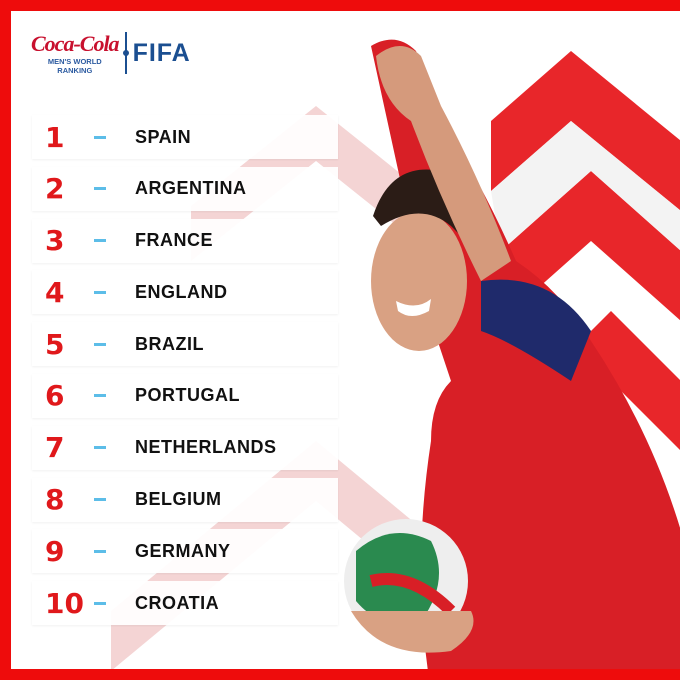  Describe the element at coordinates (75, 43) in the screenshot. I see `coca-cola-wordmark: Coca-Cola` at that location.